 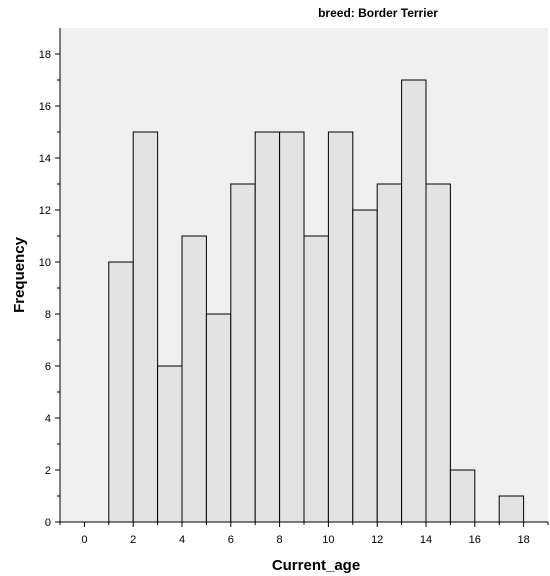 What do you see at coordinates (48, 419) in the screenshot?
I see `y-tick-label-4: 4` at bounding box center [48, 419].